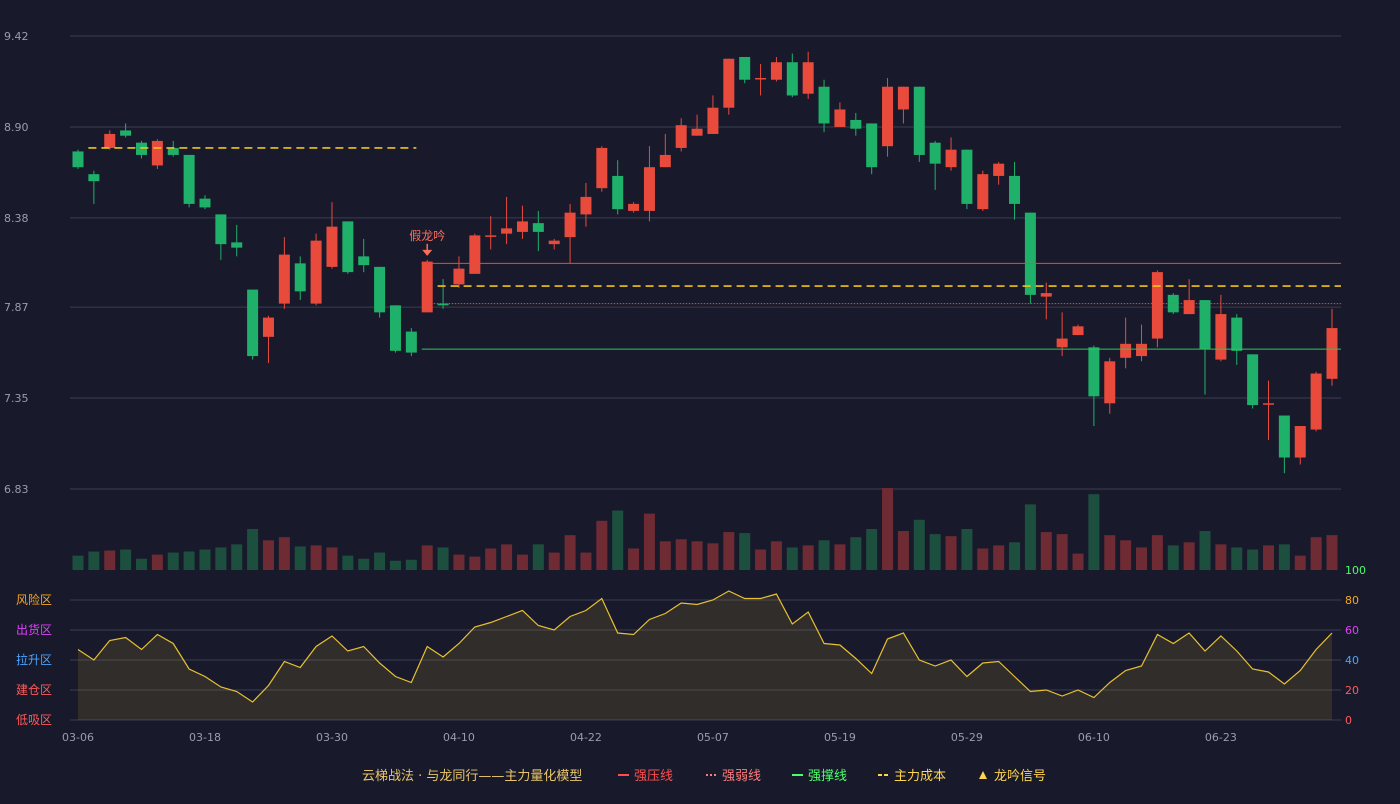  Describe the element at coordinates (967, 737) in the screenshot. I see `x-tick-label: 05-29` at that location.